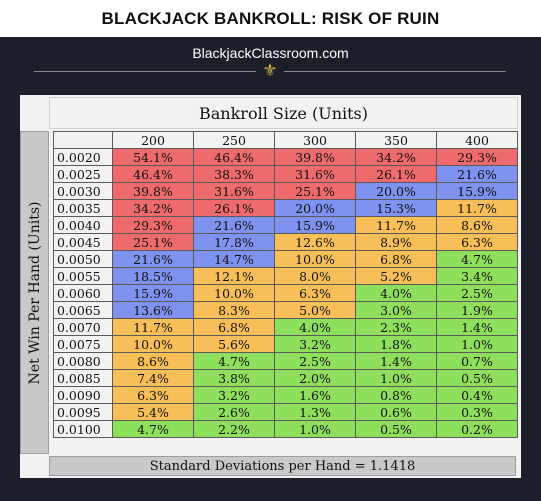 The width and height of the screenshot is (541, 501). What do you see at coordinates (396, 276) in the screenshot?
I see `risk-value-cell: 5.2%` at bounding box center [396, 276].